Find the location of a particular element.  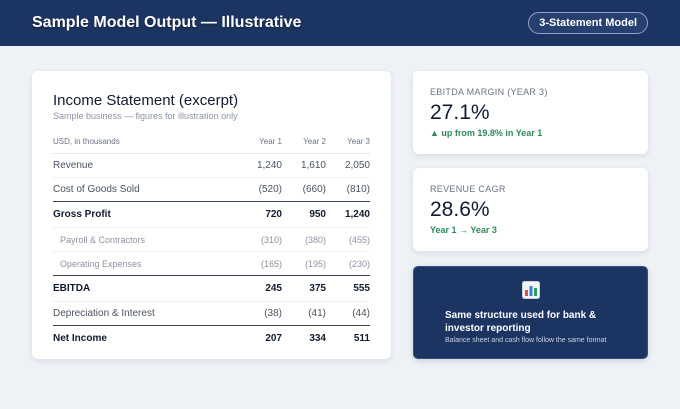

row-label: Revenue is located at coordinates (145, 165).